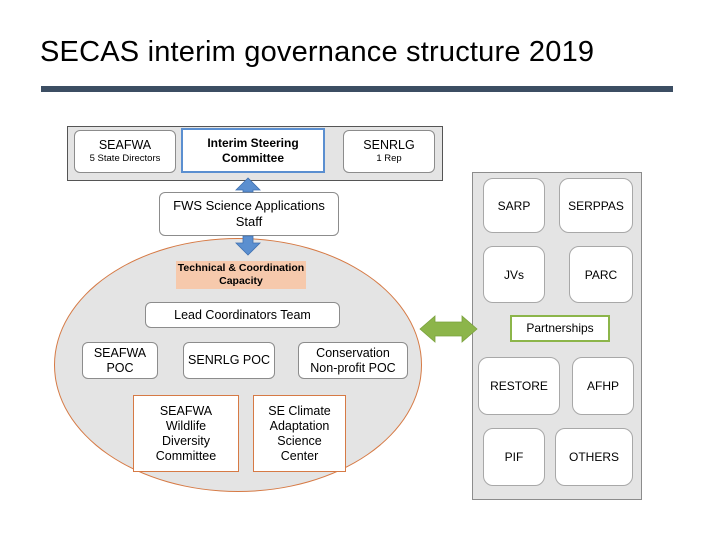 Image resolution: width=720 pixels, height=540 pixels. Describe the element at coordinates (186, 455) in the screenshot. I see `wildlife-line4: Committee` at that location.